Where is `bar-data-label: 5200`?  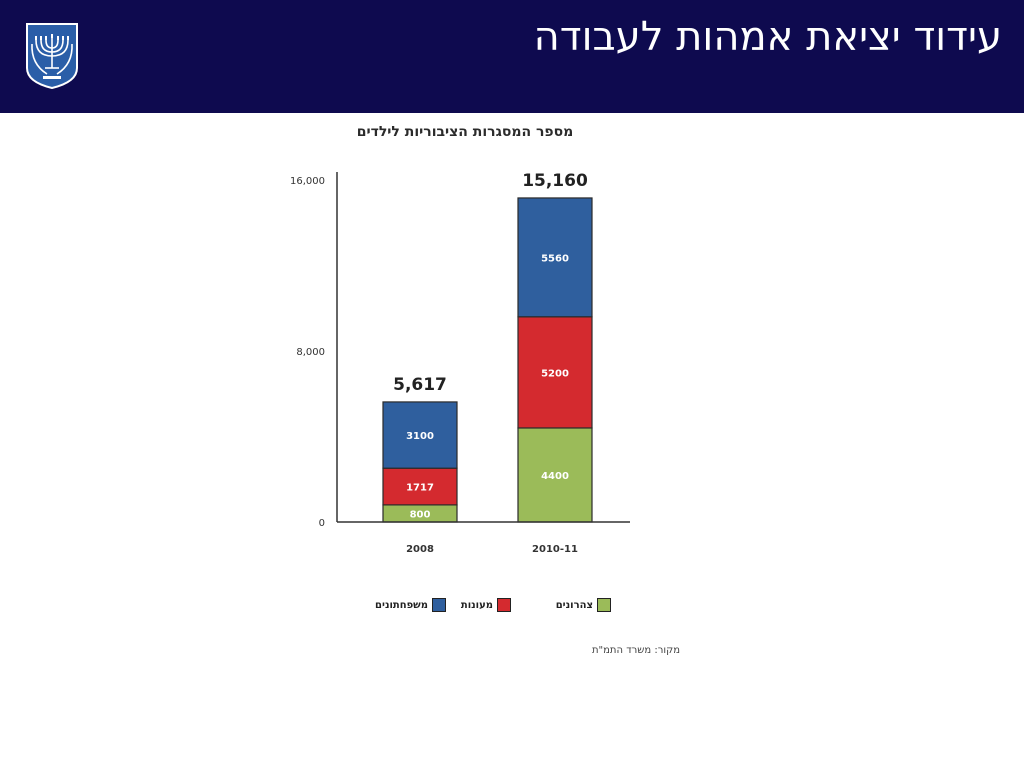
bar-data-label: 5200 is located at coordinates (555, 373).